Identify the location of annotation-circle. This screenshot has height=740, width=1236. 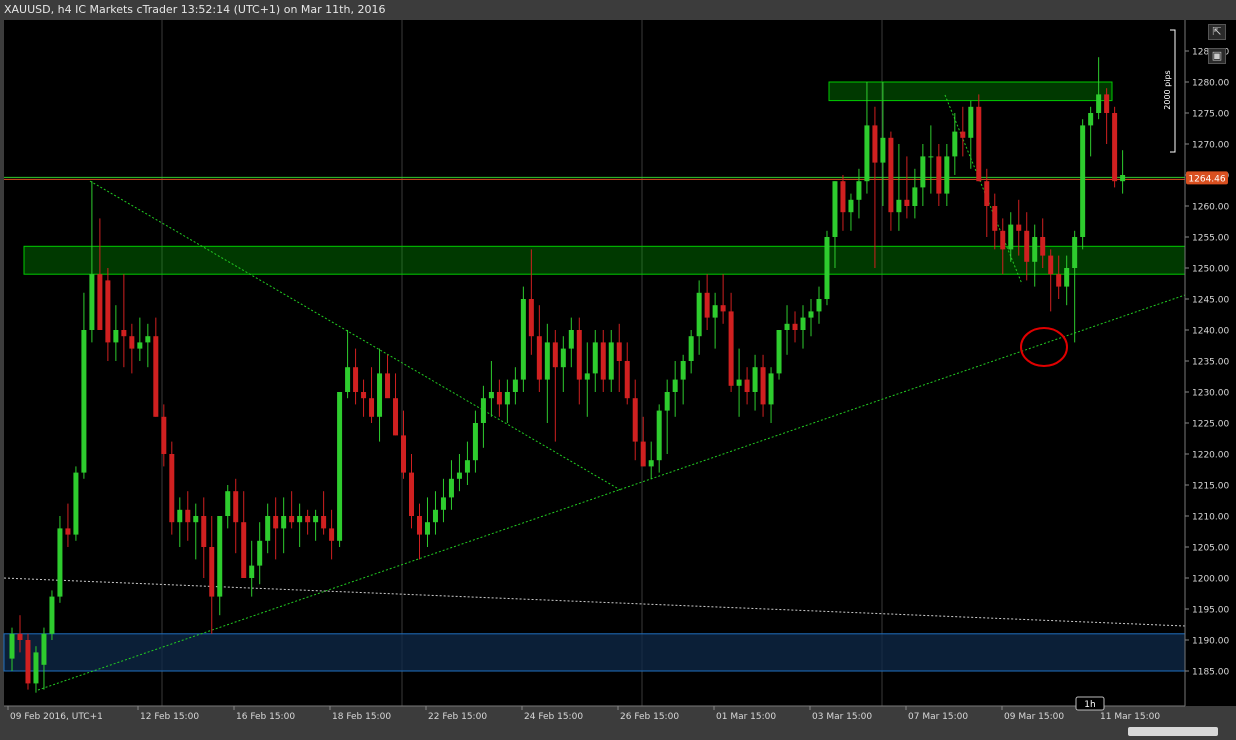
(1044, 347).